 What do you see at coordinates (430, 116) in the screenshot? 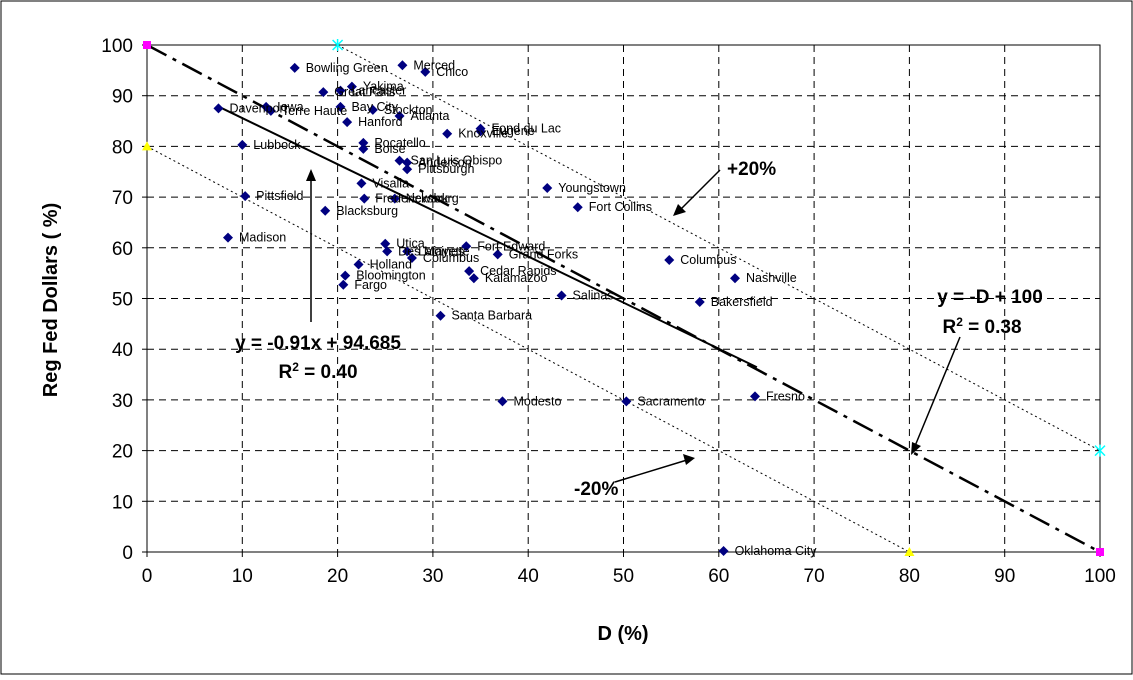
I see `point-label: Atlanta` at bounding box center [430, 116].